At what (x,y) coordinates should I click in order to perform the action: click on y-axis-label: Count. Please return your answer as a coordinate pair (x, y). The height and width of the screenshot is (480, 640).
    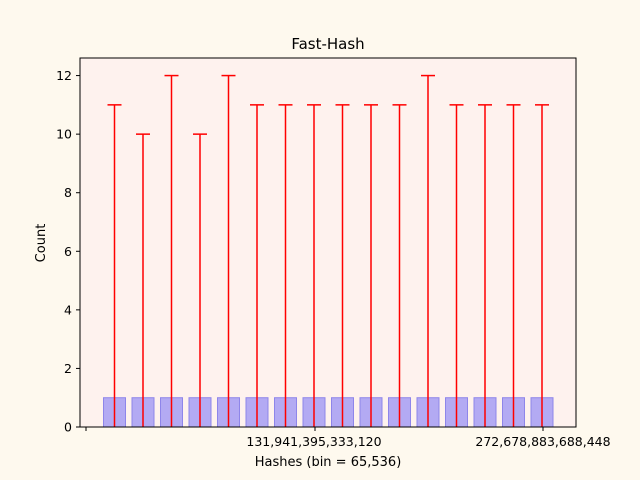
    Looking at the image, I should click on (41, 243).